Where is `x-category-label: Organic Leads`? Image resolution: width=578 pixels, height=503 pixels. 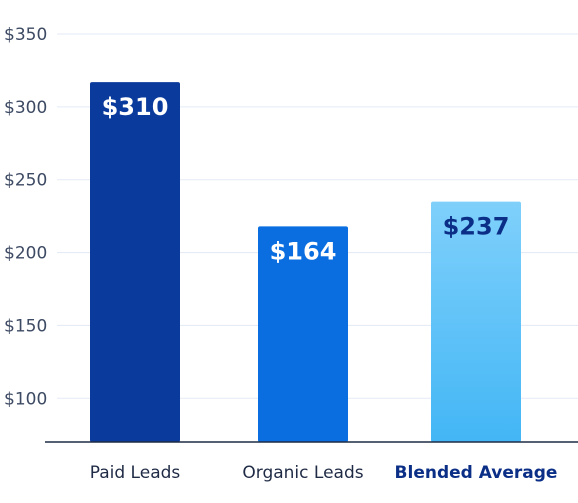 x-category-label: Organic Leads is located at coordinates (302, 473).